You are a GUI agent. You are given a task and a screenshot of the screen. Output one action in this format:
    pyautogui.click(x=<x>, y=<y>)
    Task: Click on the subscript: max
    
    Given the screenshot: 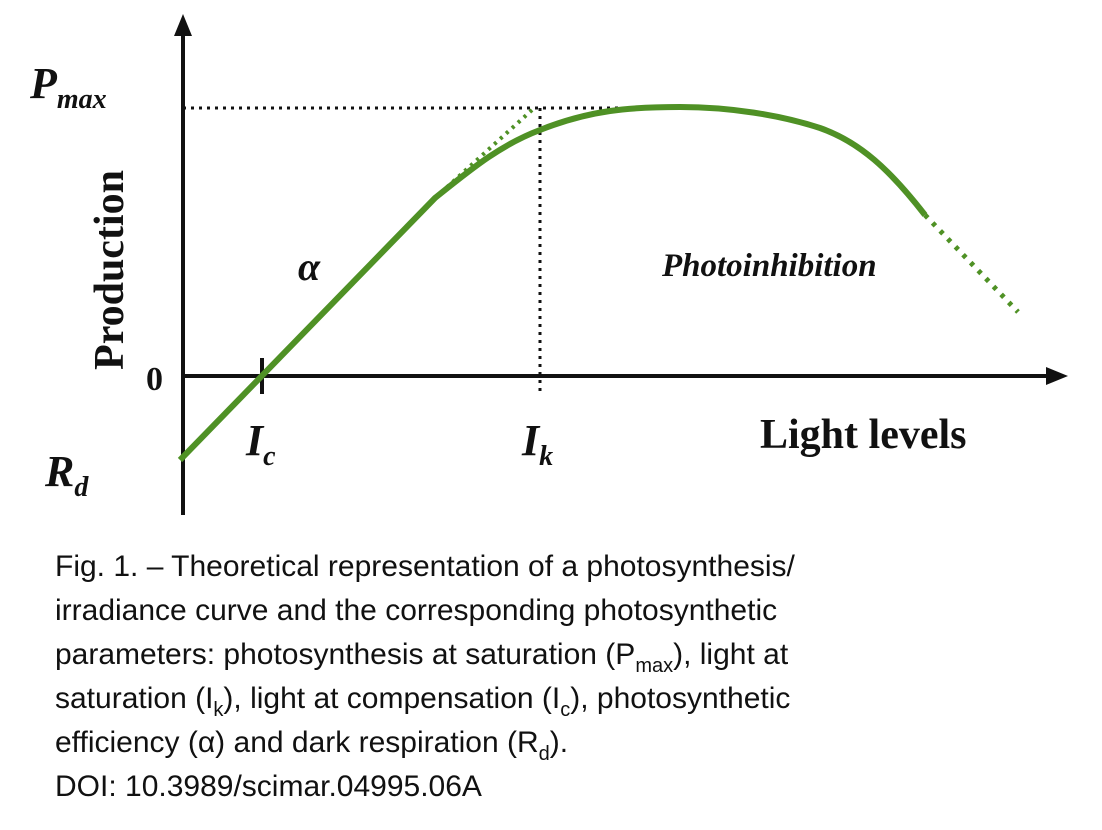 What is the action you would take?
    pyautogui.click(x=82, y=99)
    